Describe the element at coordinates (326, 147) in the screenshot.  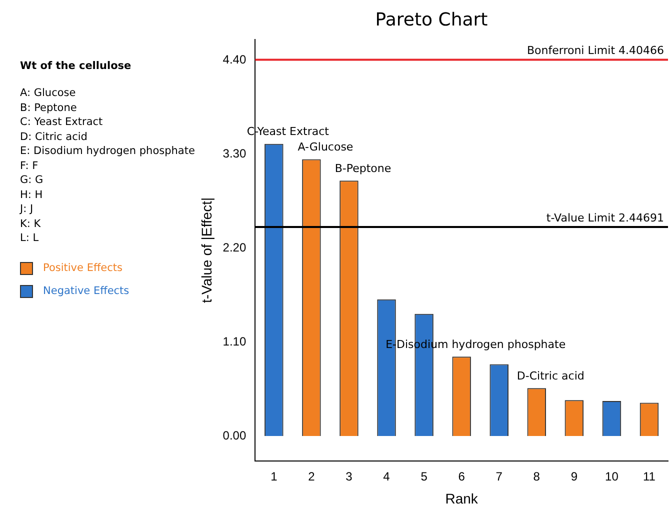
I see `annotation: A-Glucose` at that location.